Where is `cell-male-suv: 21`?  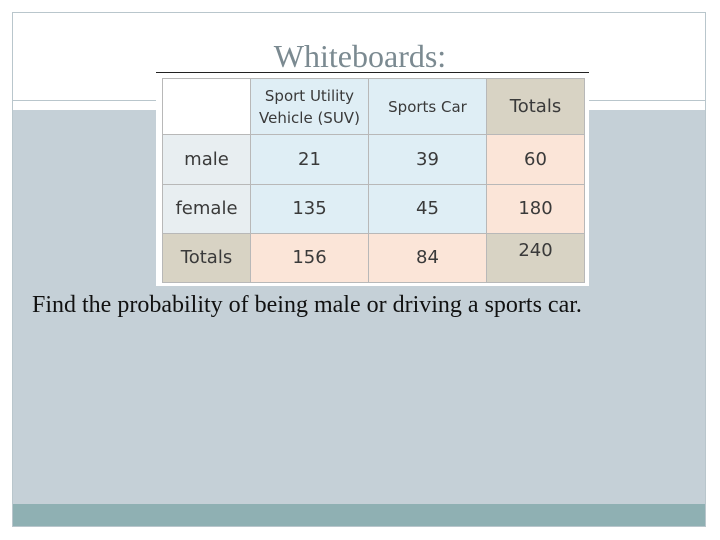 cell-male-suv: 21 is located at coordinates (309, 159).